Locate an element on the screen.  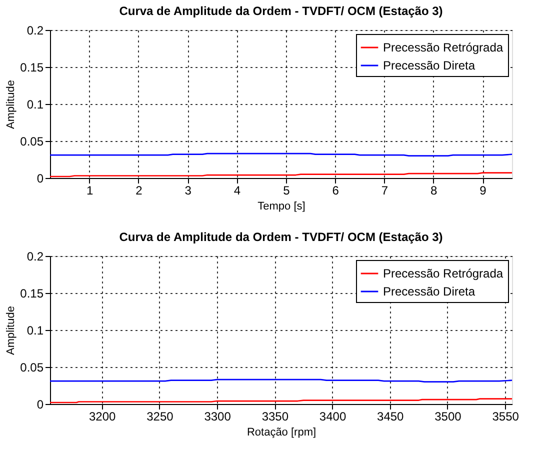
x-tick-label: 3200 is located at coordinates (102, 417).